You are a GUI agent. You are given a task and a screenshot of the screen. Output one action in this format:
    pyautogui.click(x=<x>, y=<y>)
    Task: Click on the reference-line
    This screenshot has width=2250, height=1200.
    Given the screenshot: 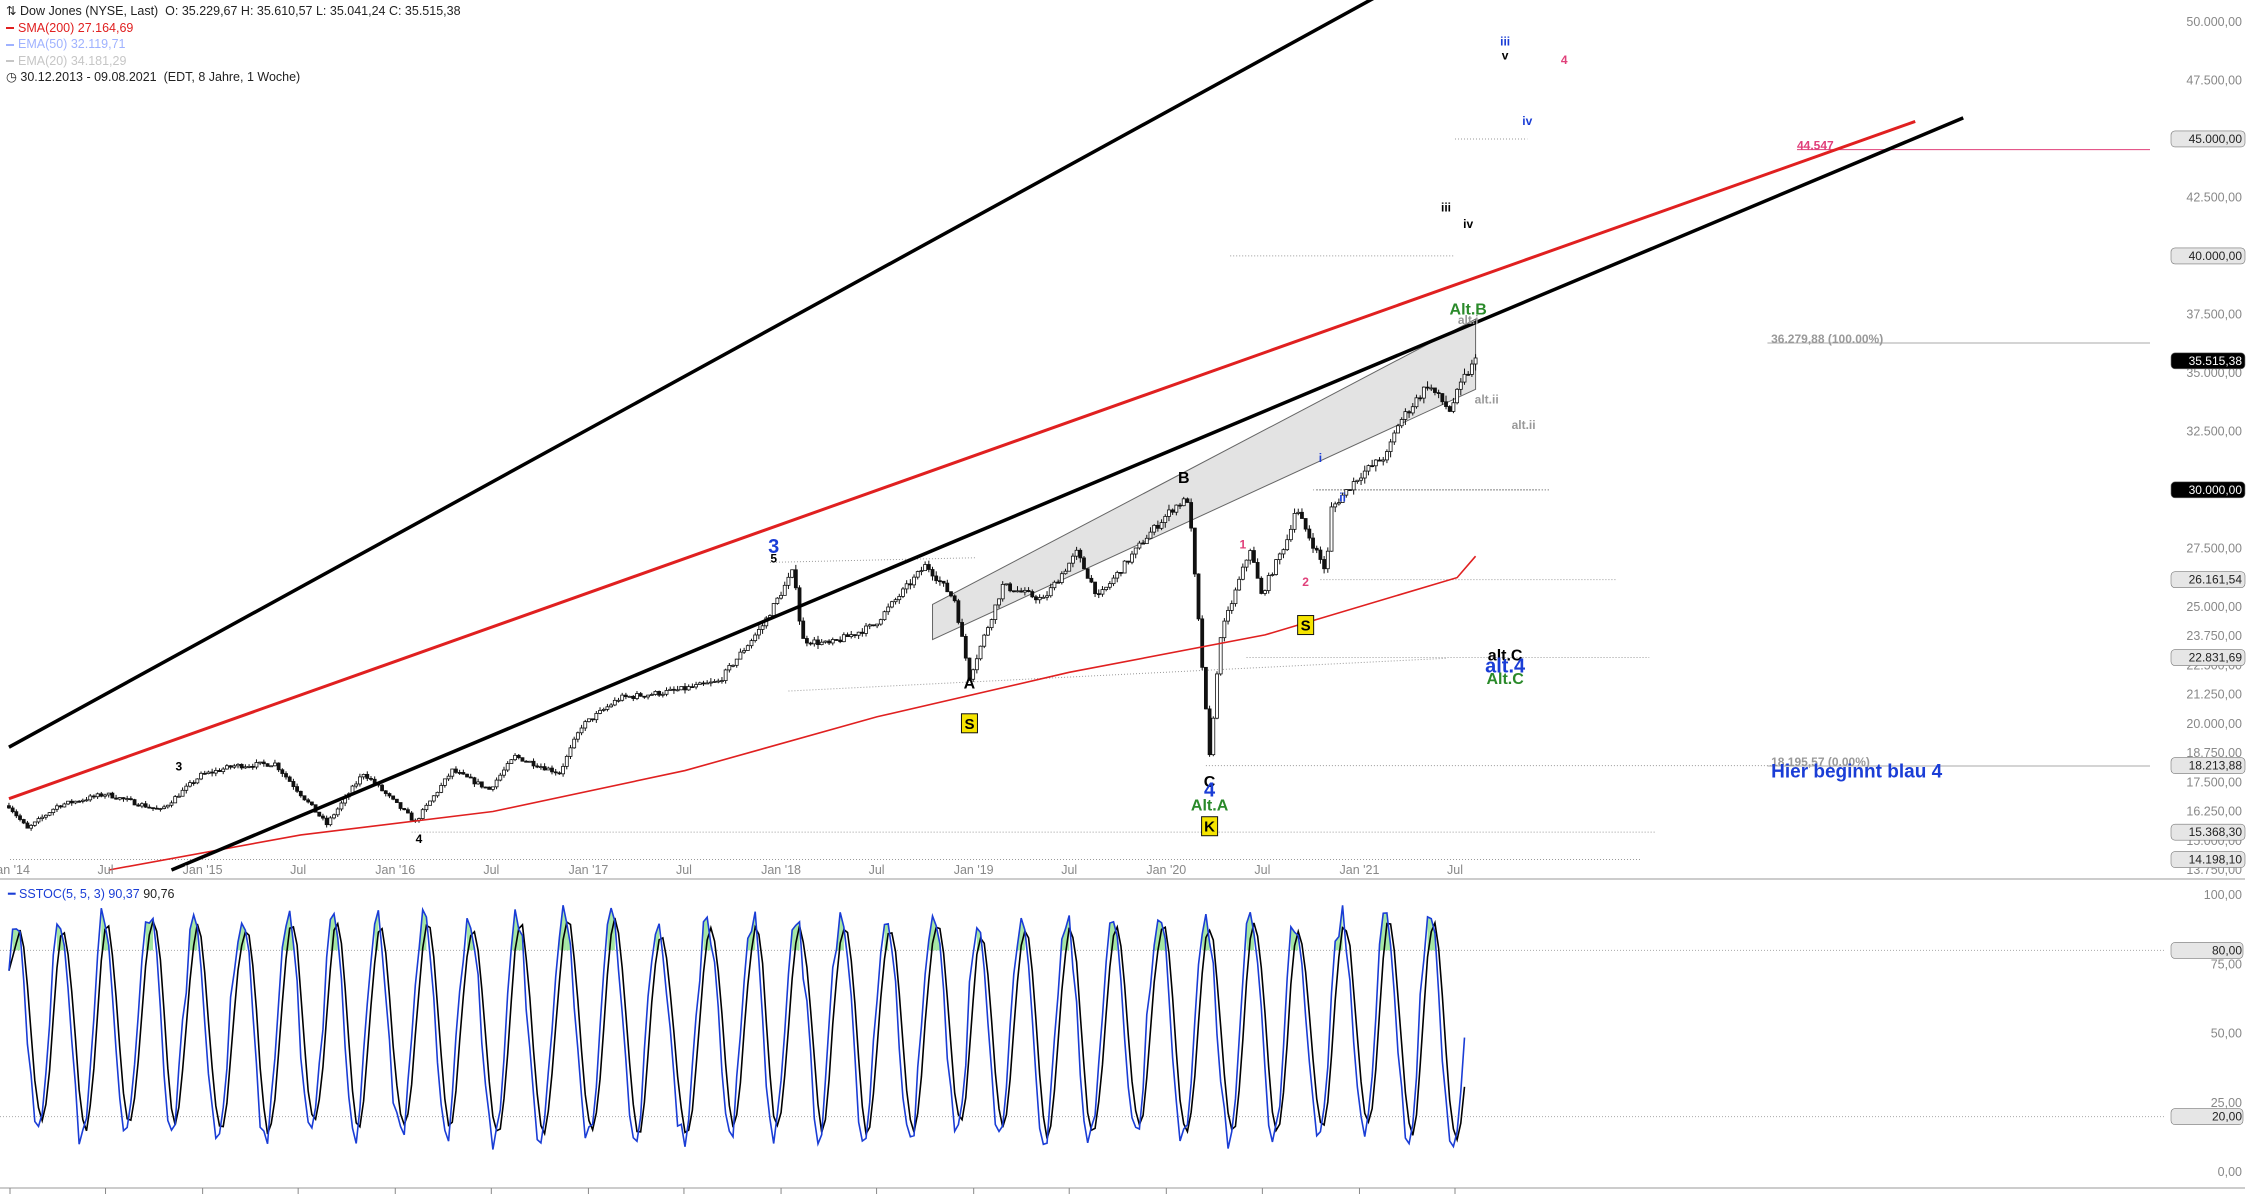 What is the action you would take?
    pyautogui.click(x=873, y=560)
    